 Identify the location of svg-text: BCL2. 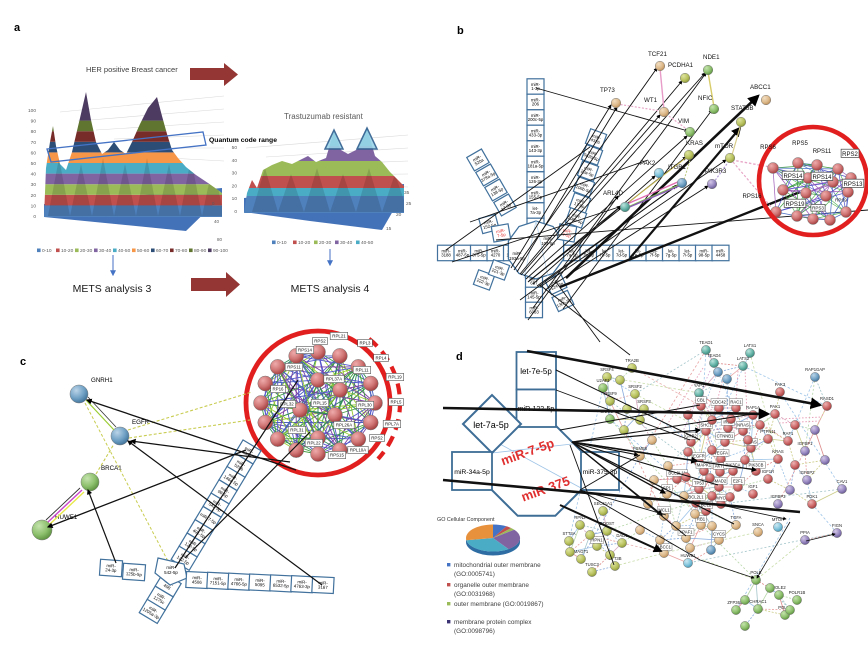
(706, 505).